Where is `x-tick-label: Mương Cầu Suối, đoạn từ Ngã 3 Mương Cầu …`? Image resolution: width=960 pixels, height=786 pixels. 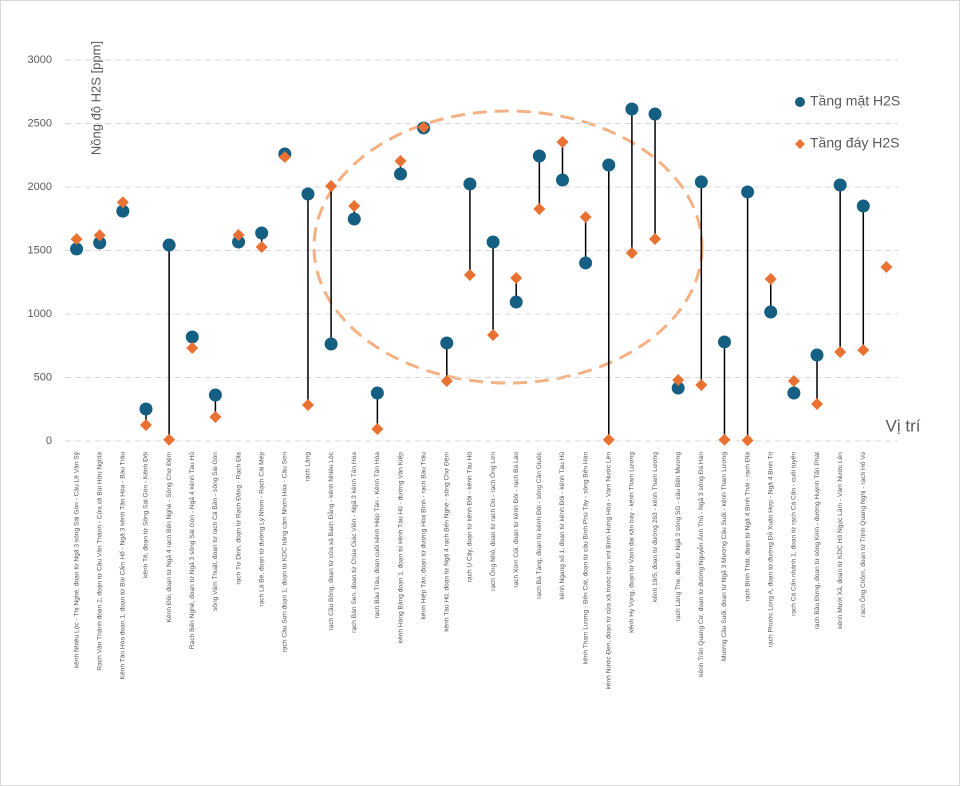
x-tick-label: Mương Cầu Suối, đoạn từ Ngã 3 Mương Cầu … is located at coordinates (723, 556).